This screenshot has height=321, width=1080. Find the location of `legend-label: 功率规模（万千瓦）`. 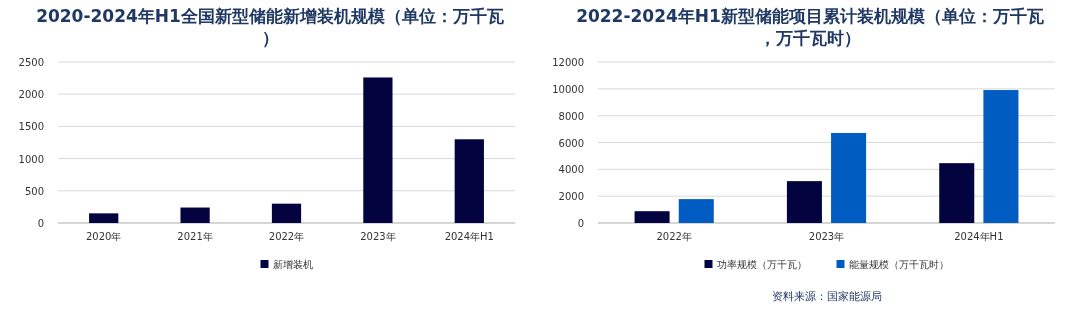

legend-label: 功率规模（万千瓦） is located at coordinates (761, 264).